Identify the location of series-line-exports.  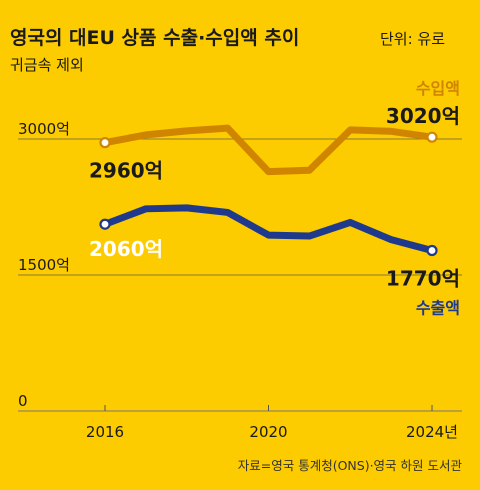
(268, 229).